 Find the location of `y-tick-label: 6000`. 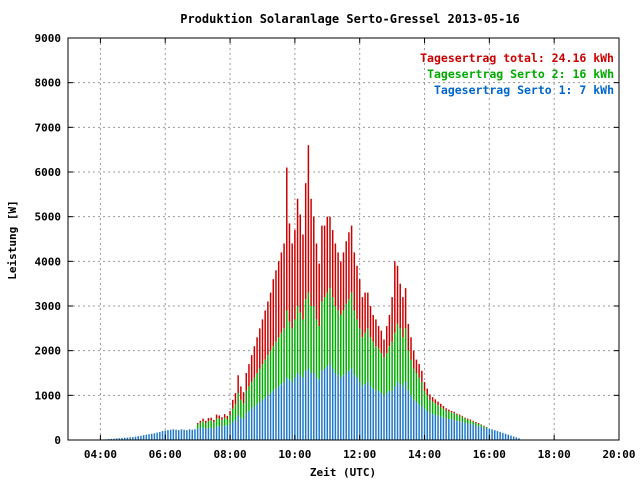

y-tick-label: 6000 is located at coordinates (48, 172).